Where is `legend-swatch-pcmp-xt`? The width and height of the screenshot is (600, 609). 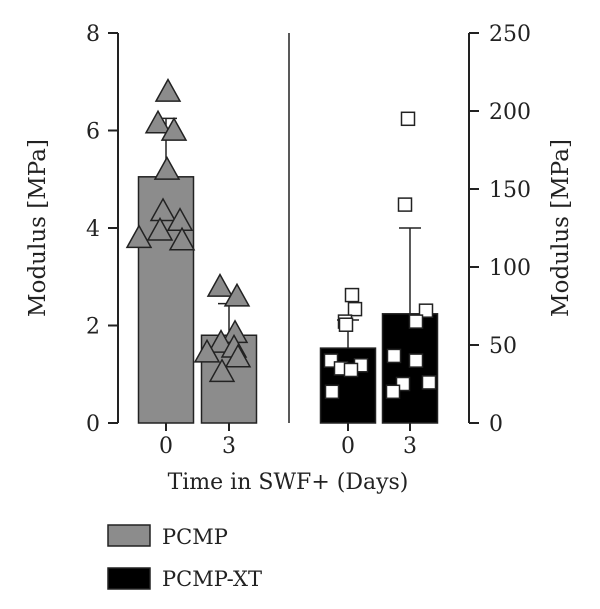
legend-swatch-pcmp-xt is located at coordinates (129, 578).